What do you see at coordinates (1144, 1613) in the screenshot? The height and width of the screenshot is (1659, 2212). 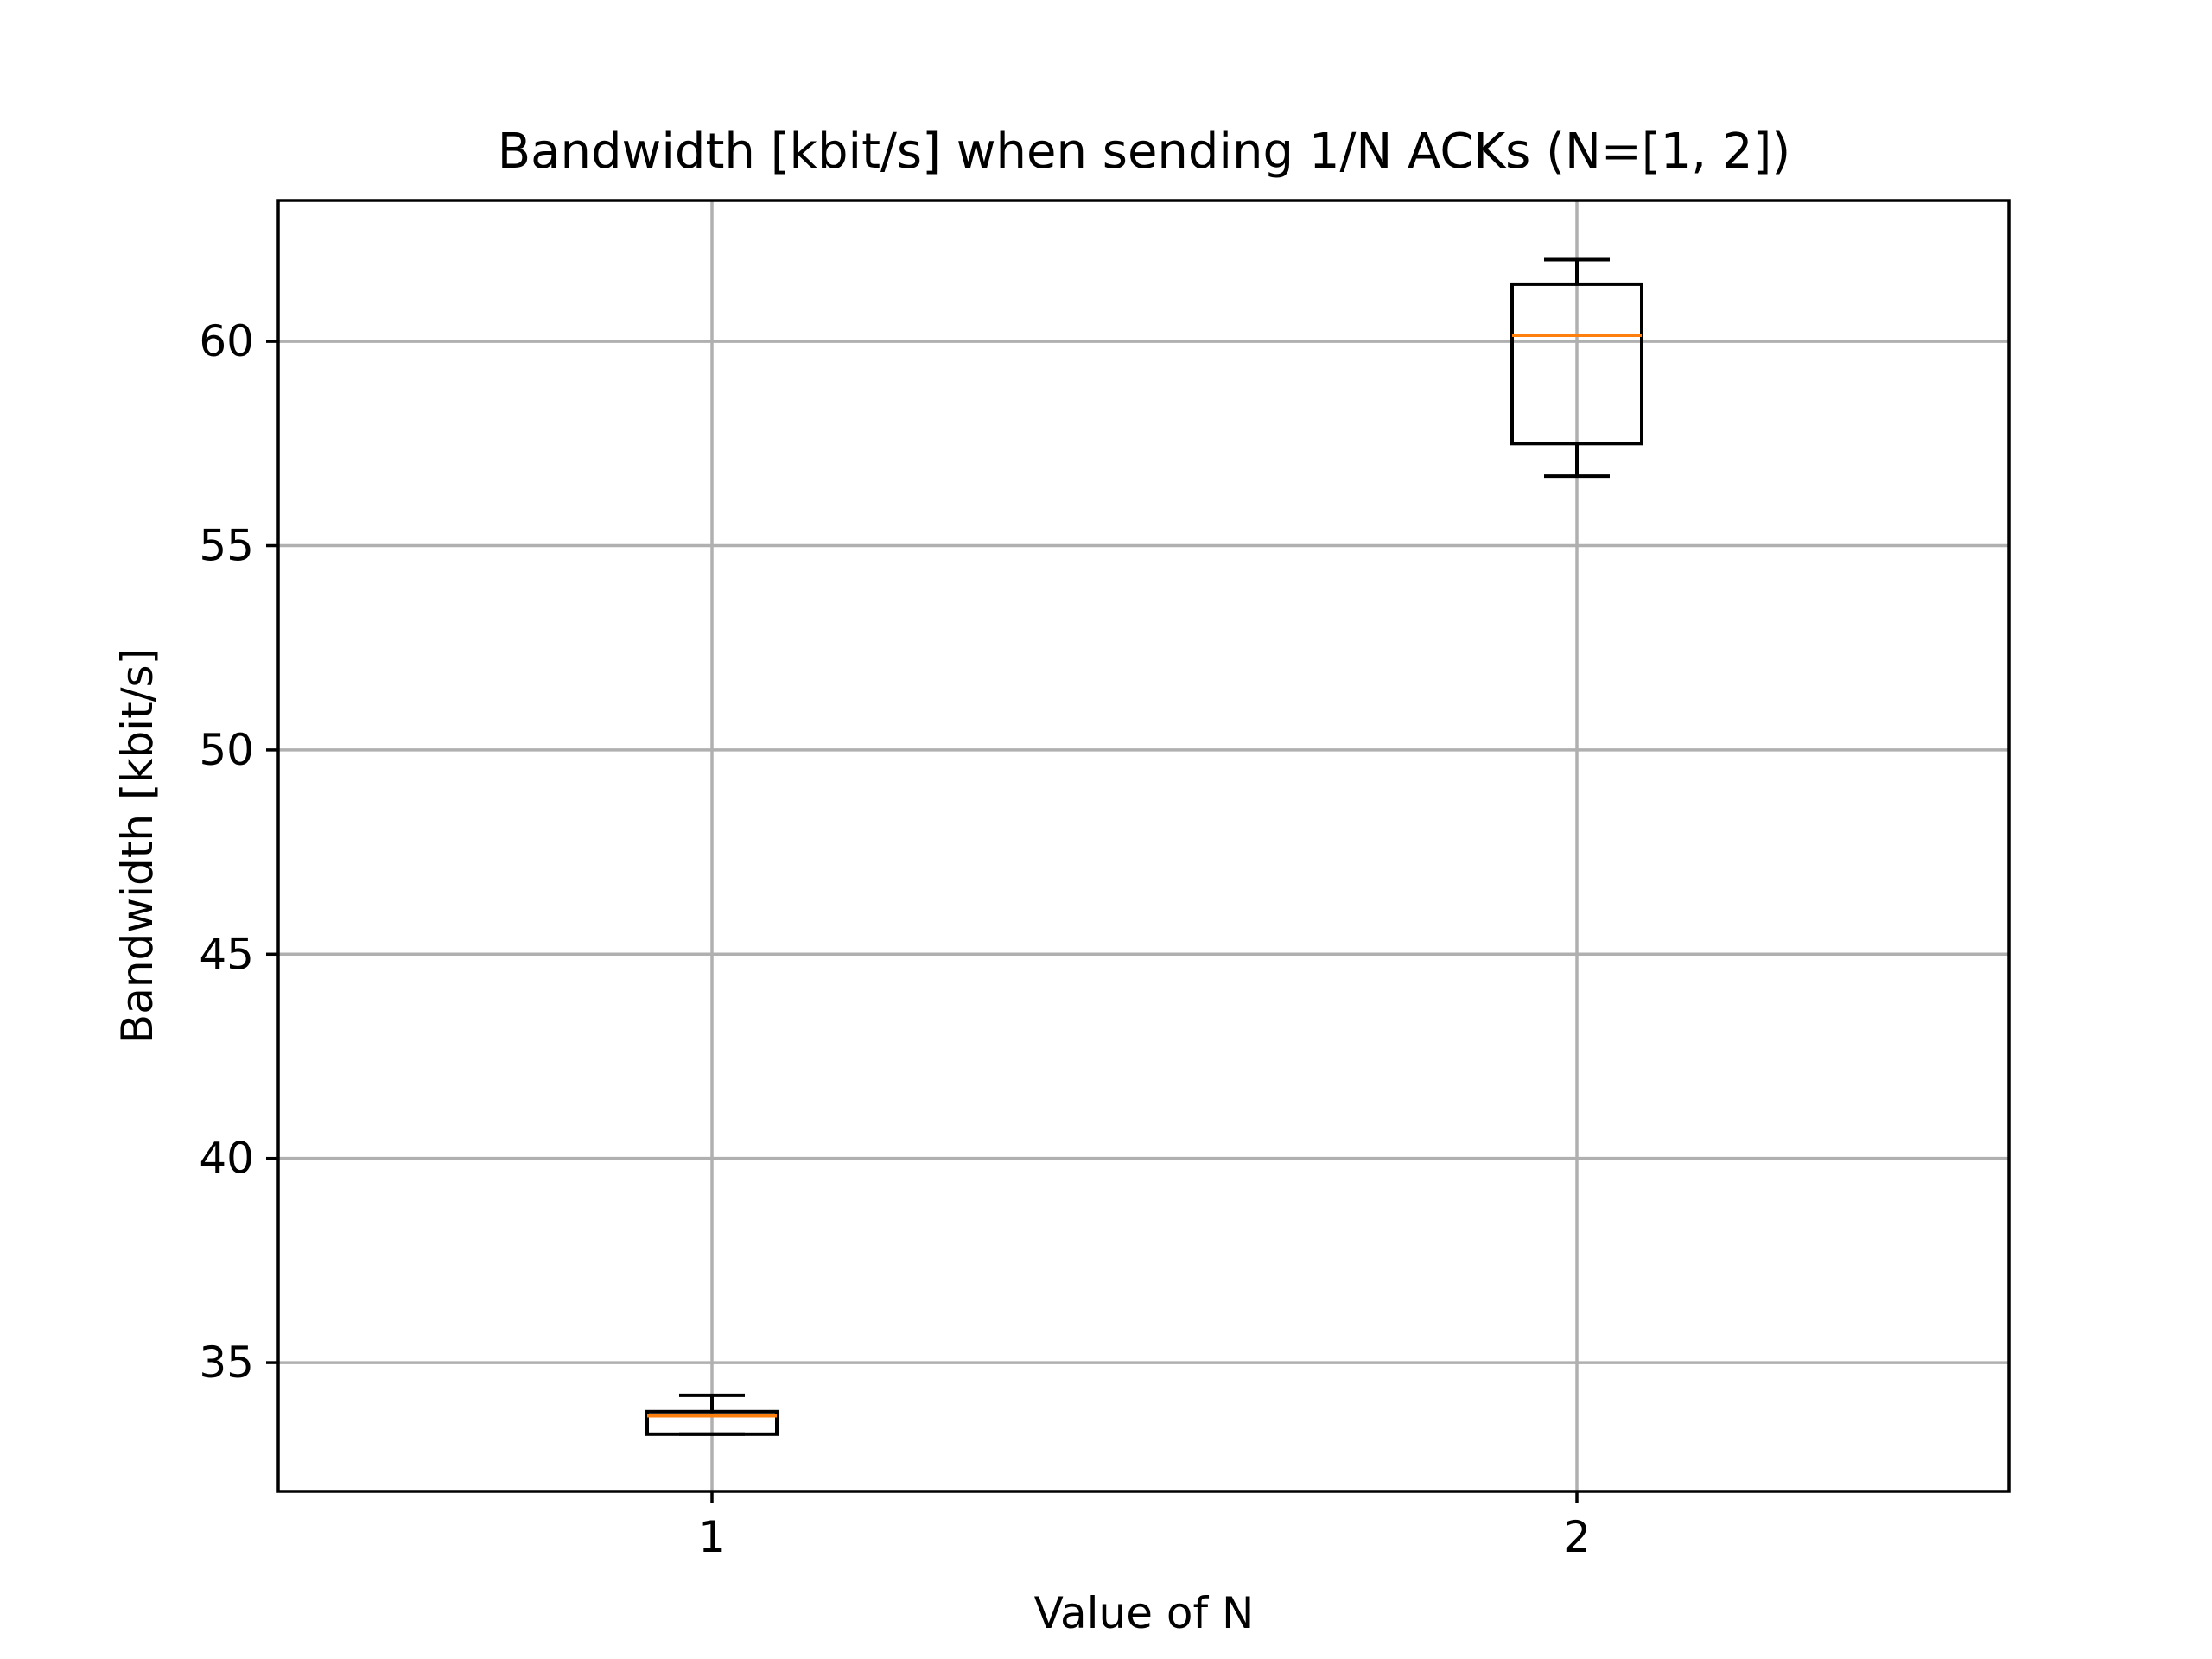 I see `x-axis-label: Value of N` at bounding box center [1144, 1613].